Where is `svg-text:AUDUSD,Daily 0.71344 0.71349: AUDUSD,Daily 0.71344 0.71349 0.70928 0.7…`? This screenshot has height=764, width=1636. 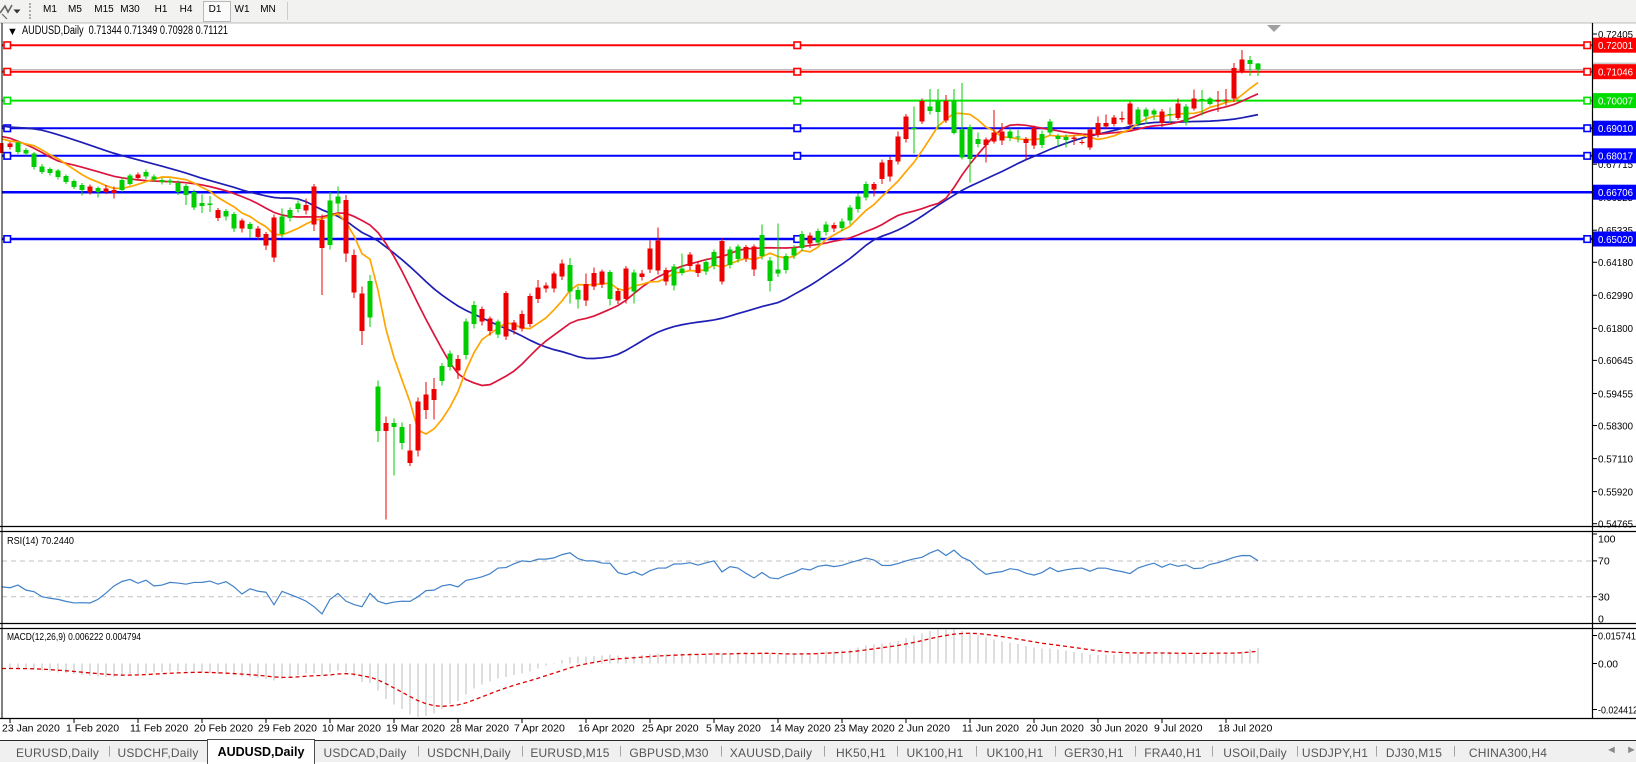 svg-text:AUDUSD,Daily 0.71344 0.71349: AUDUSD,Daily 0.71344 0.71349 0.70928 0.7… is located at coordinates (125, 31).